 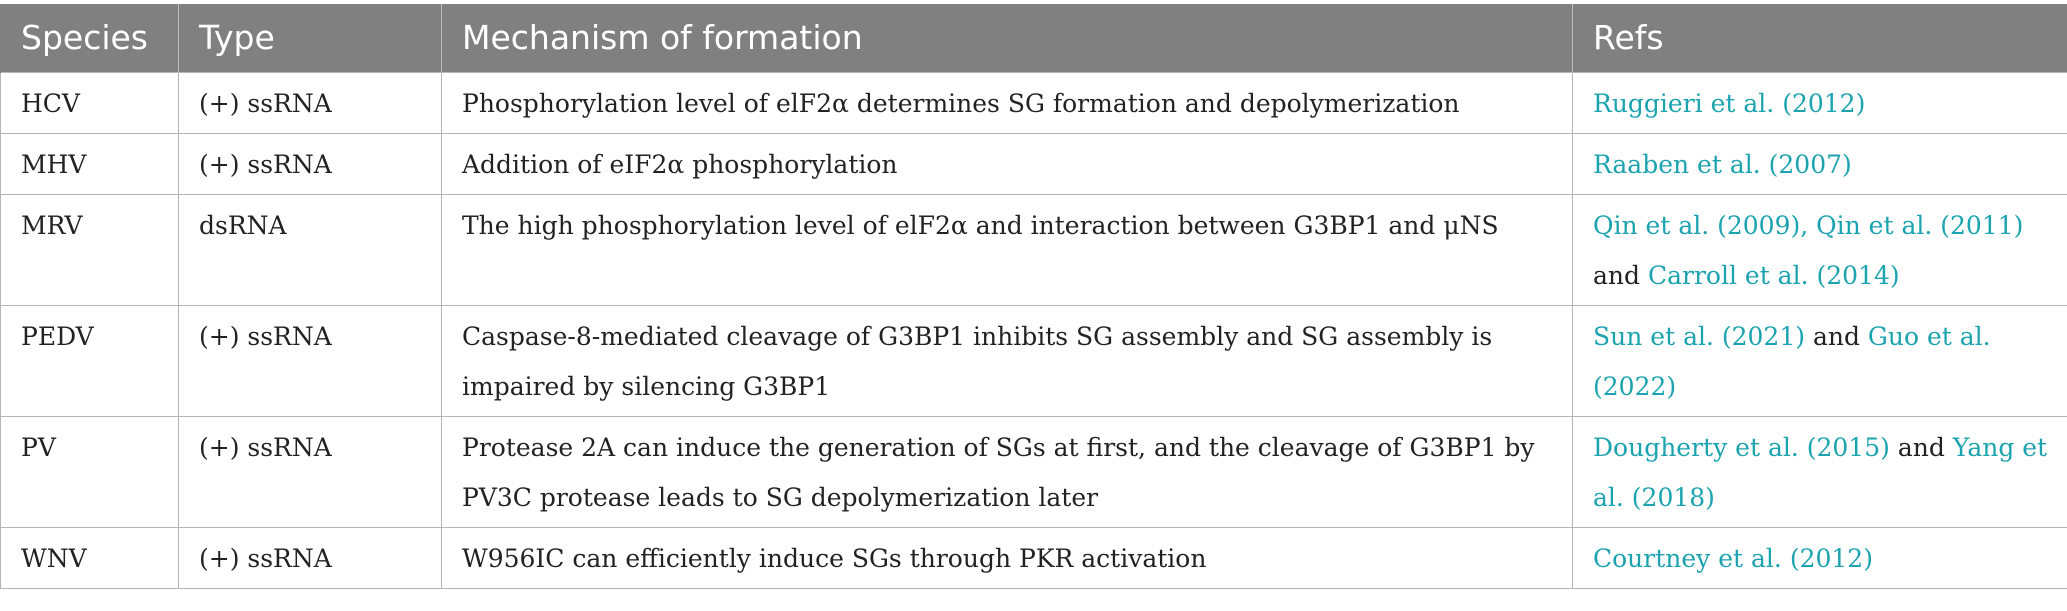 What do you see at coordinates (89, 557) in the screenshot?
I see `species-cell: WNV` at bounding box center [89, 557].